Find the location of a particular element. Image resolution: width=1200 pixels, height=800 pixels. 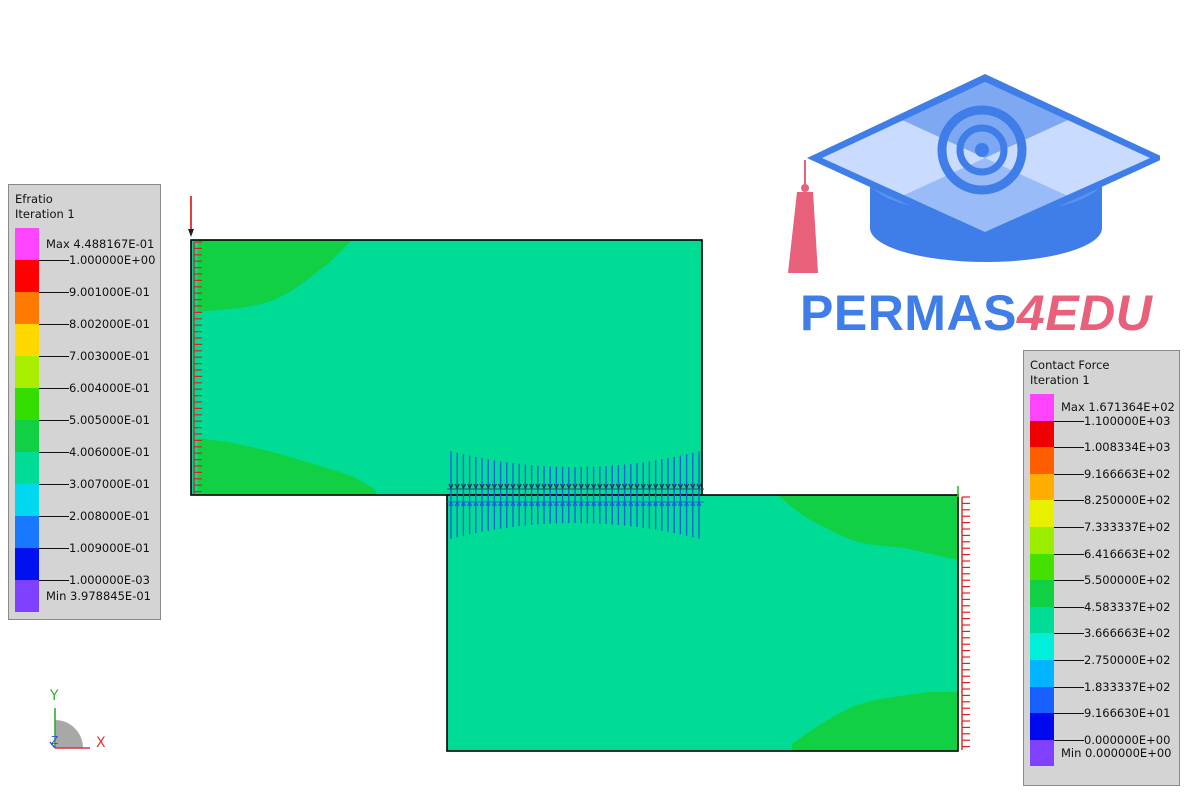

legend-max-label: Max 1.671364E+02 is located at coordinates (1118, 407).